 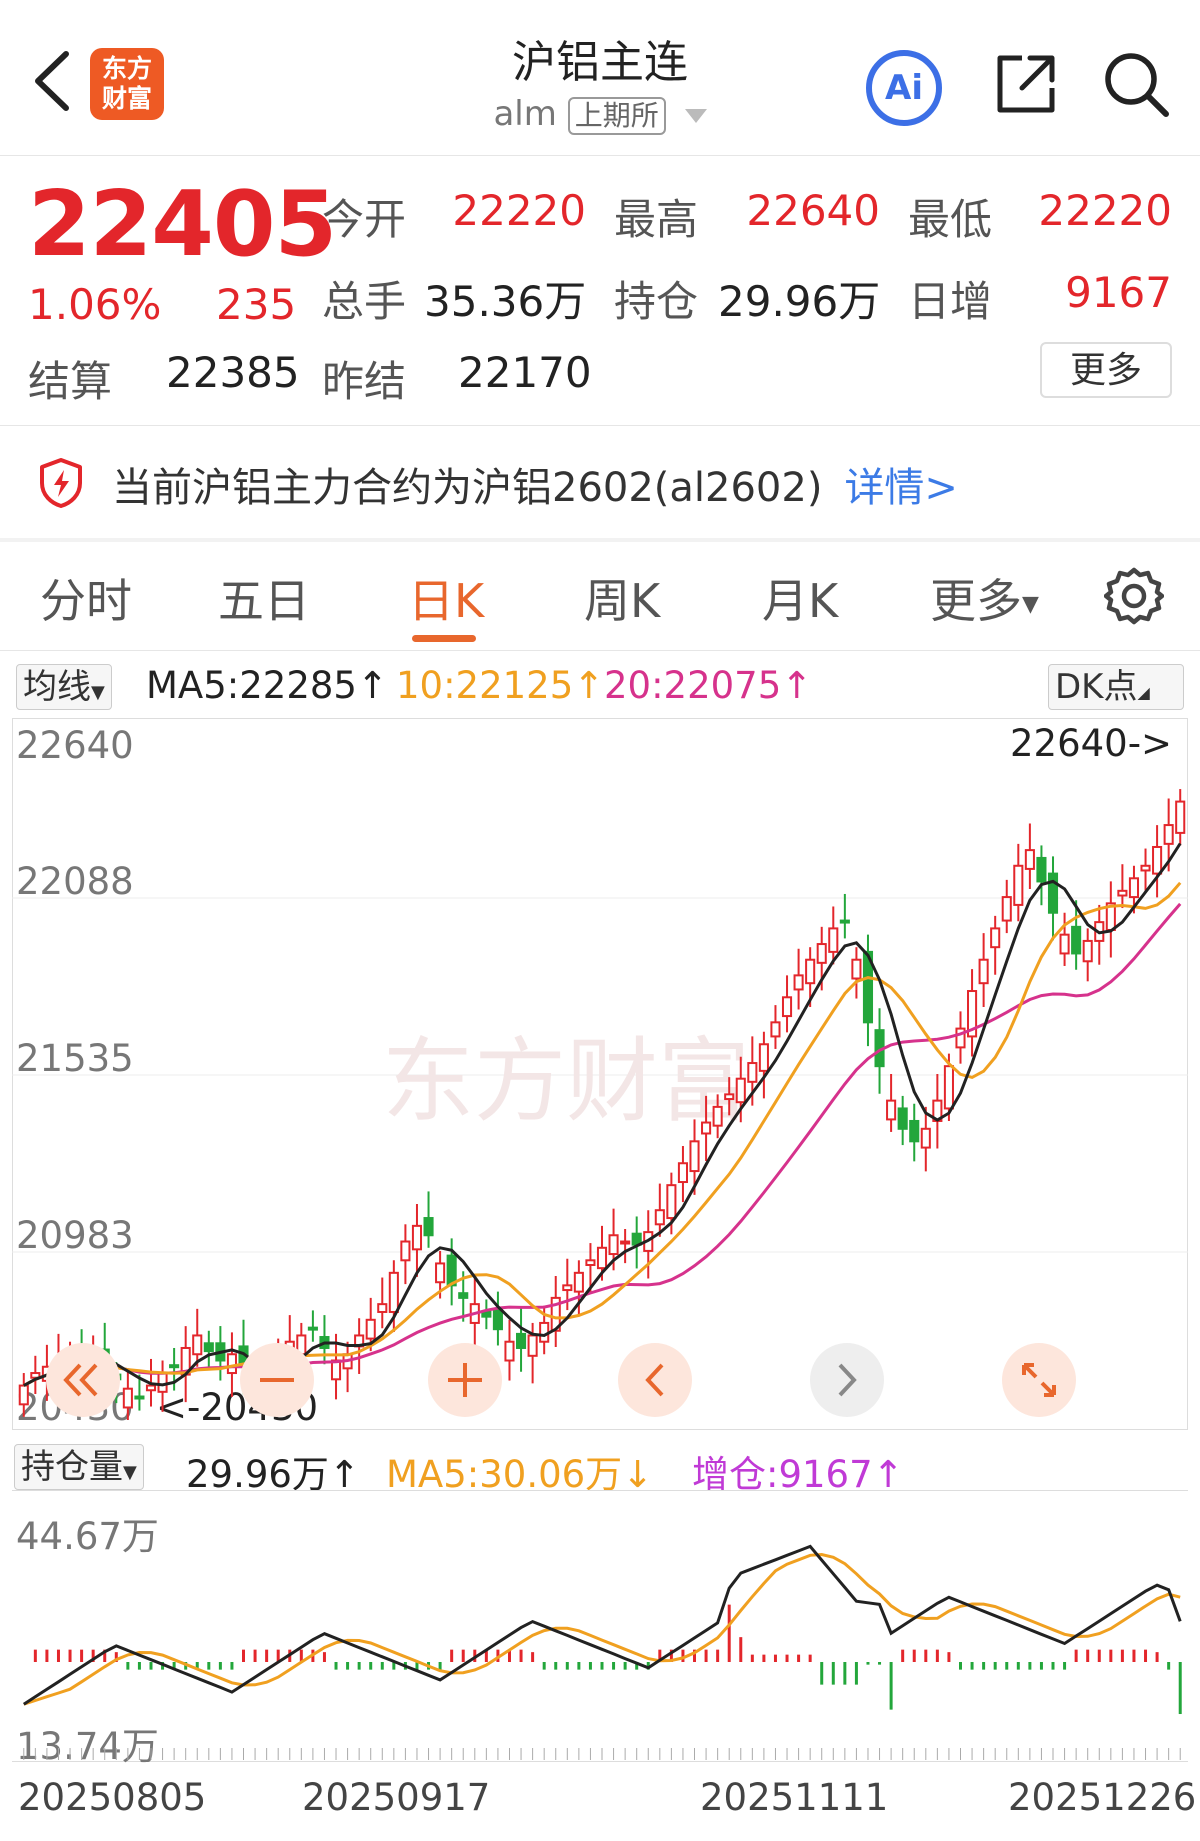 I want to click on search-icon, so click(x=1136, y=84).